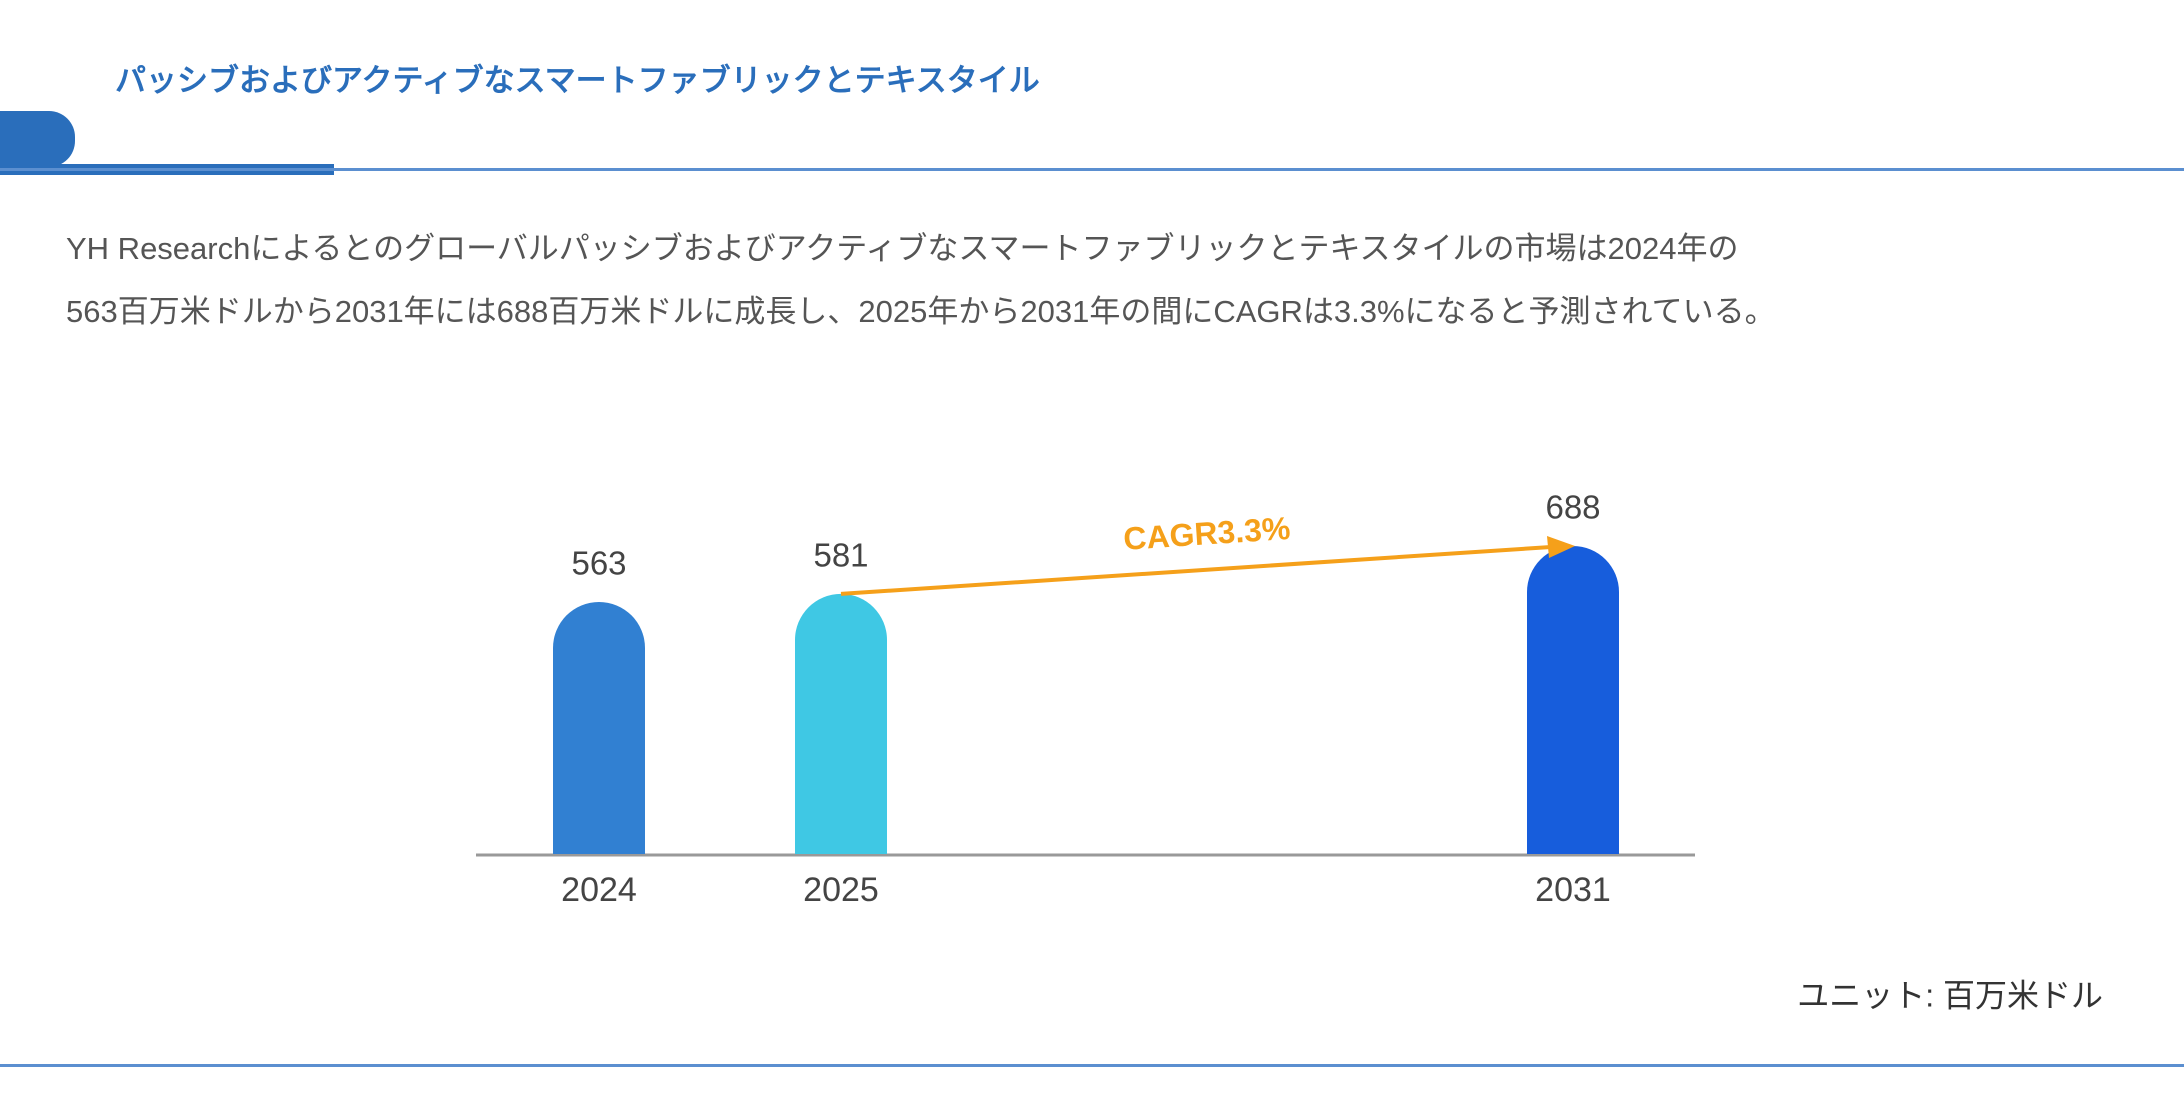 This screenshot has width=2184, height=1094. Describe the element at coordinates (1950, 995) in the screenshot. I see `unit-label: ユニット: 百万米ドル` at that location.